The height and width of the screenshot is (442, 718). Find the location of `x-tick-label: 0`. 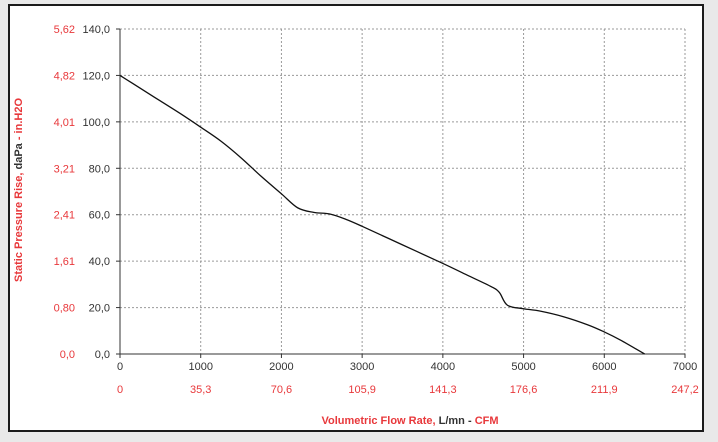

x-tick-label: 0 is located at coordinates (120, 367).